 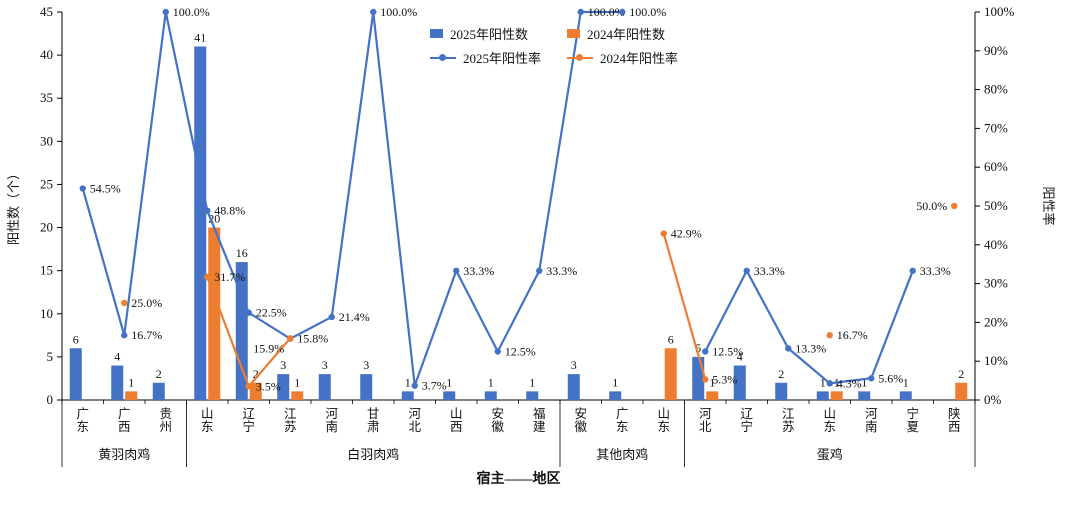 I want to click on right-axis-tick-label: 60%, so click(x=996, y=166).